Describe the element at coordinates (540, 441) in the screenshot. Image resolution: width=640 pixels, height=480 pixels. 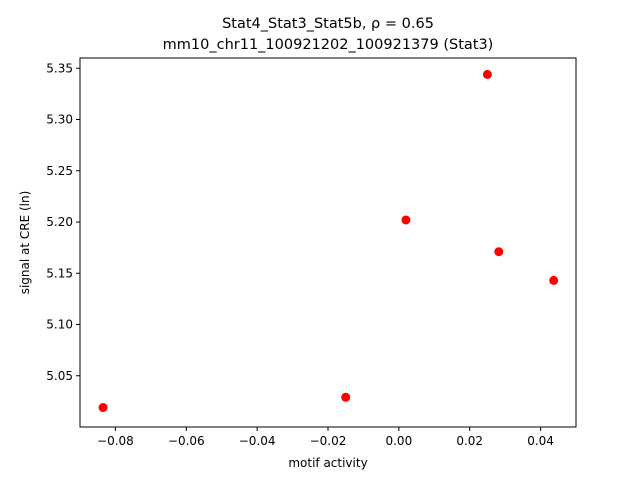
I see `x-tick-label: 0.04` at that location.